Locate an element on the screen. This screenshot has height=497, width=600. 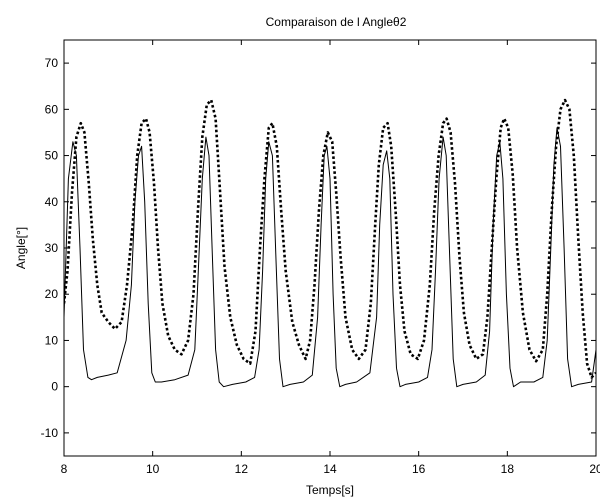
y-tick-label: 70 is located at coordinates (52, 63).